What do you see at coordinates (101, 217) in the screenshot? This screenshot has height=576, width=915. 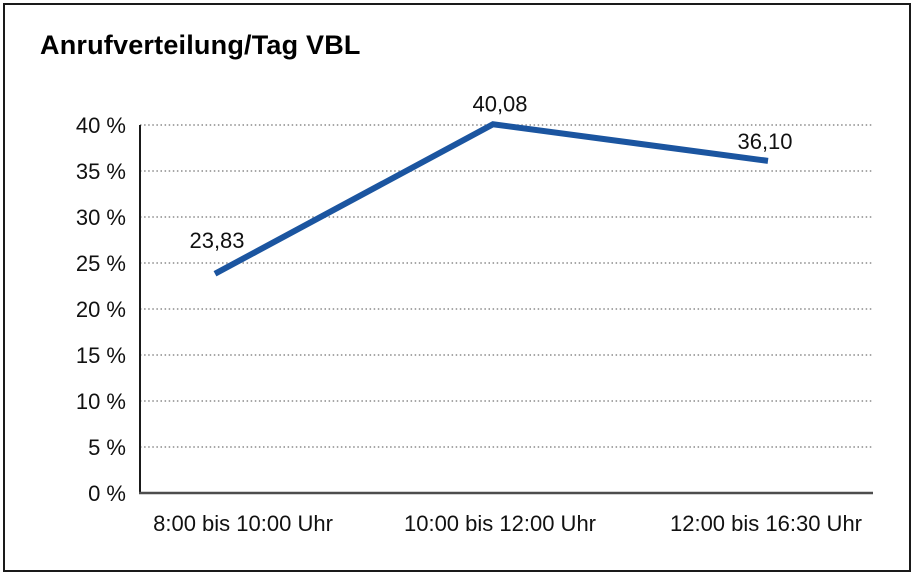 I see `y-axis-tick-label: 30 %` at bounding box center [101, 217].